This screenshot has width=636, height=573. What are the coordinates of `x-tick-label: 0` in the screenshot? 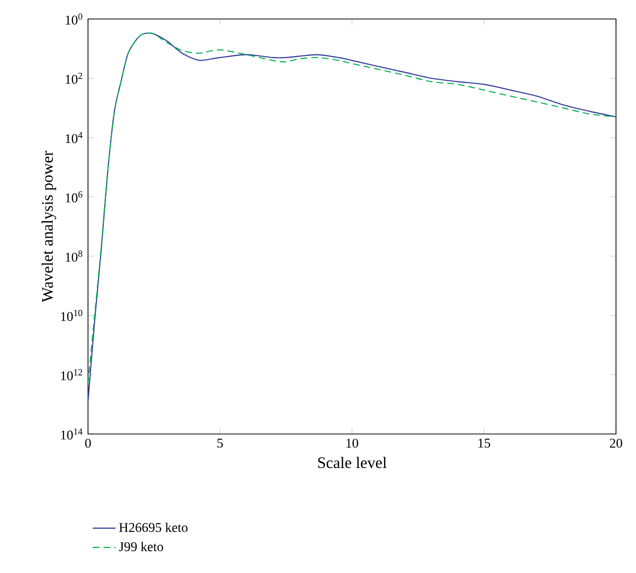 It's located at (88, 443).